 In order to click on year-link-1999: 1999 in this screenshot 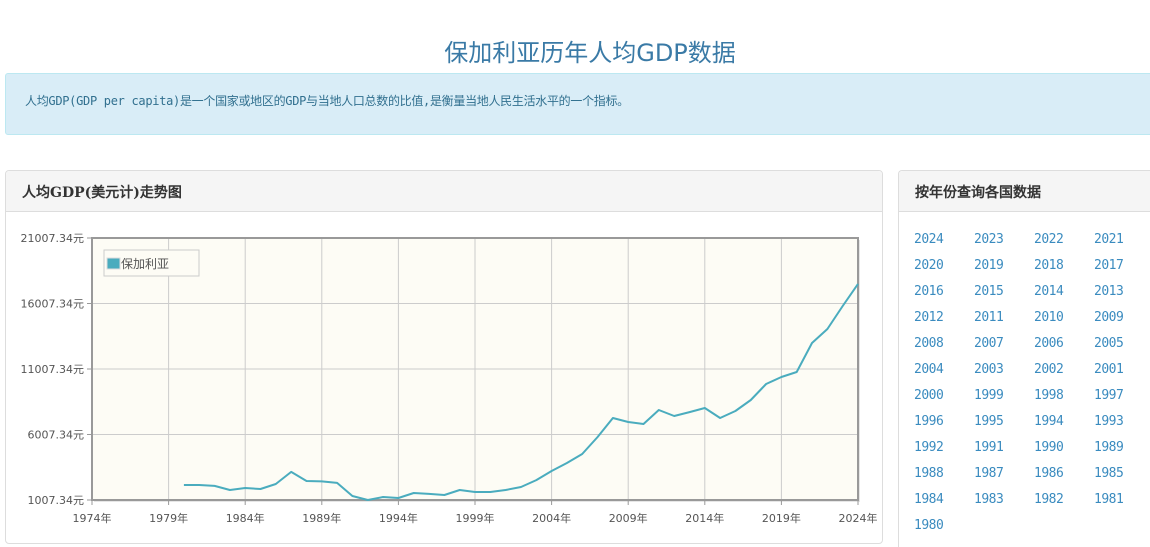, I will do `click(989, 395)`.